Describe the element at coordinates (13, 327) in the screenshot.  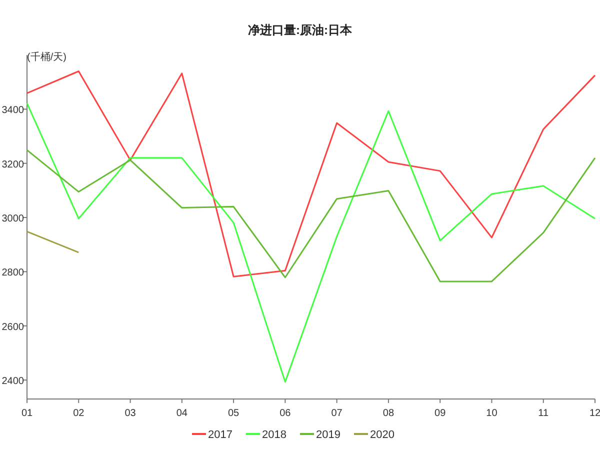
I see `y-tick-label: 2600` at that location.